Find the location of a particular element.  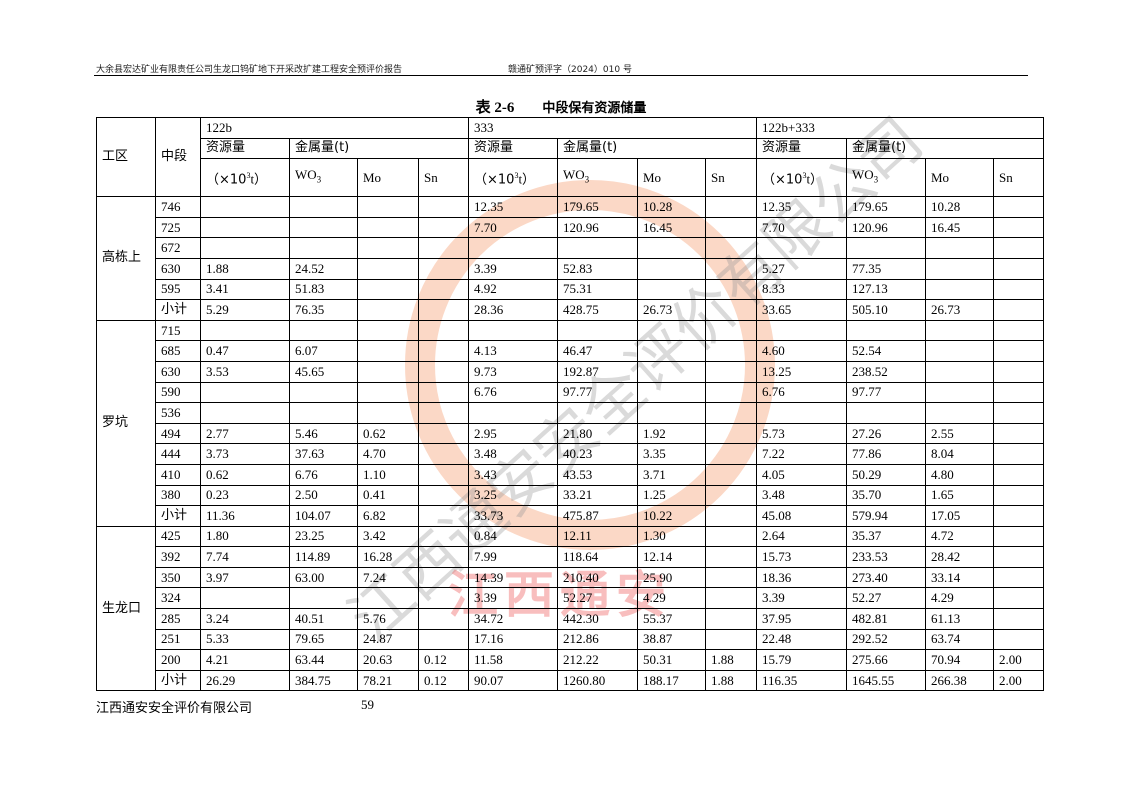

value-cell: 273.40 is located at coordinates (886, 577).